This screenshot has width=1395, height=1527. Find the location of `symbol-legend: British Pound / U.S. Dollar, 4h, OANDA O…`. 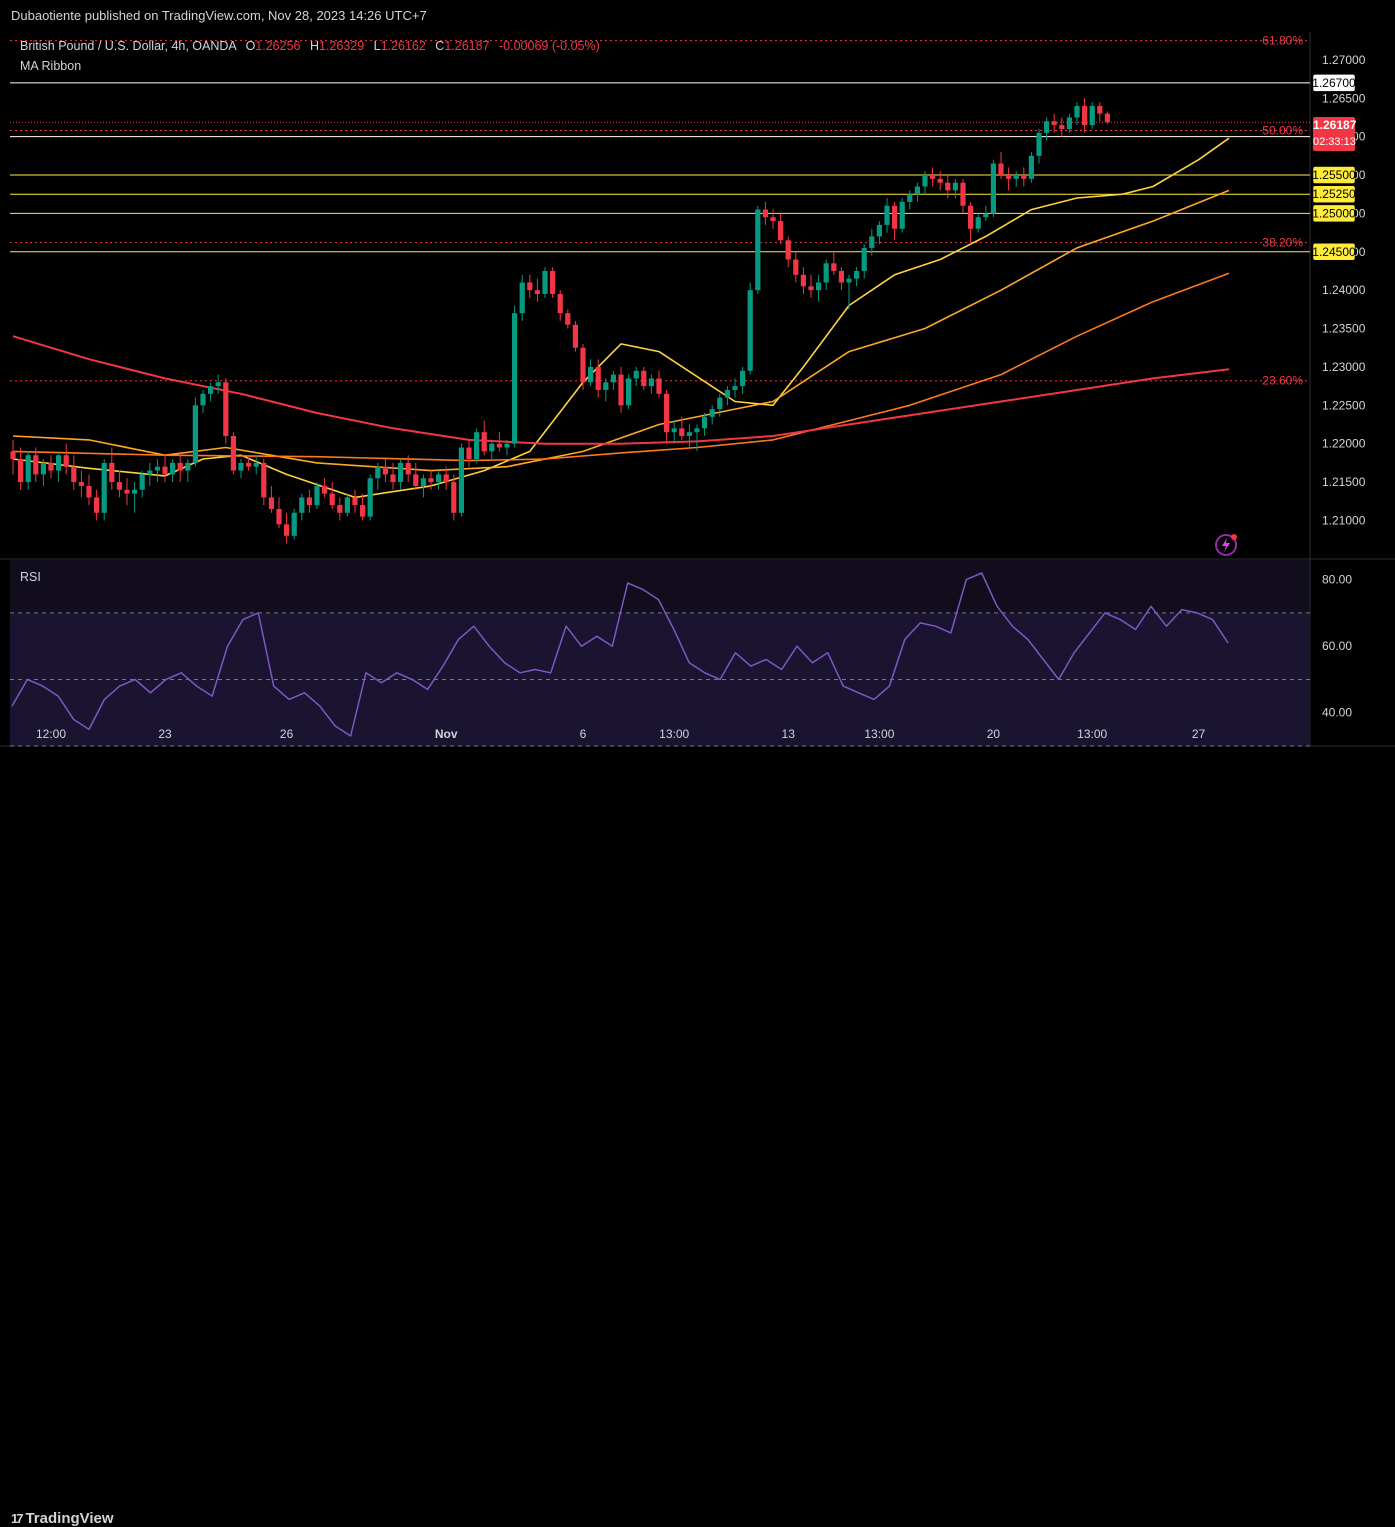

symbol-legend: British Pound / U.S. Dollar, 4h, OANDA O… is located at coordinates (310, 46).